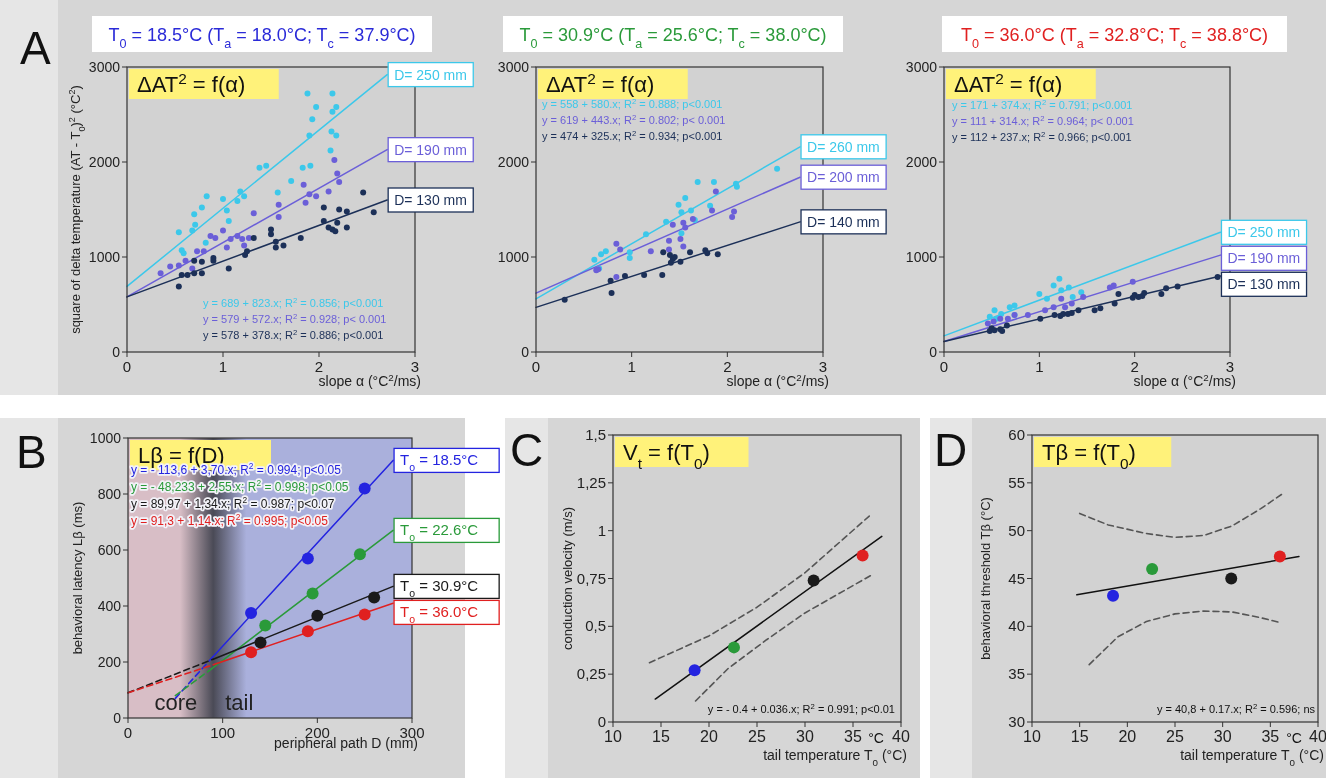 The width and height of the screenshot is (1326, 778). I want to click on series-label: T$_{o}$ = 22.6°C, so click(439, 532).